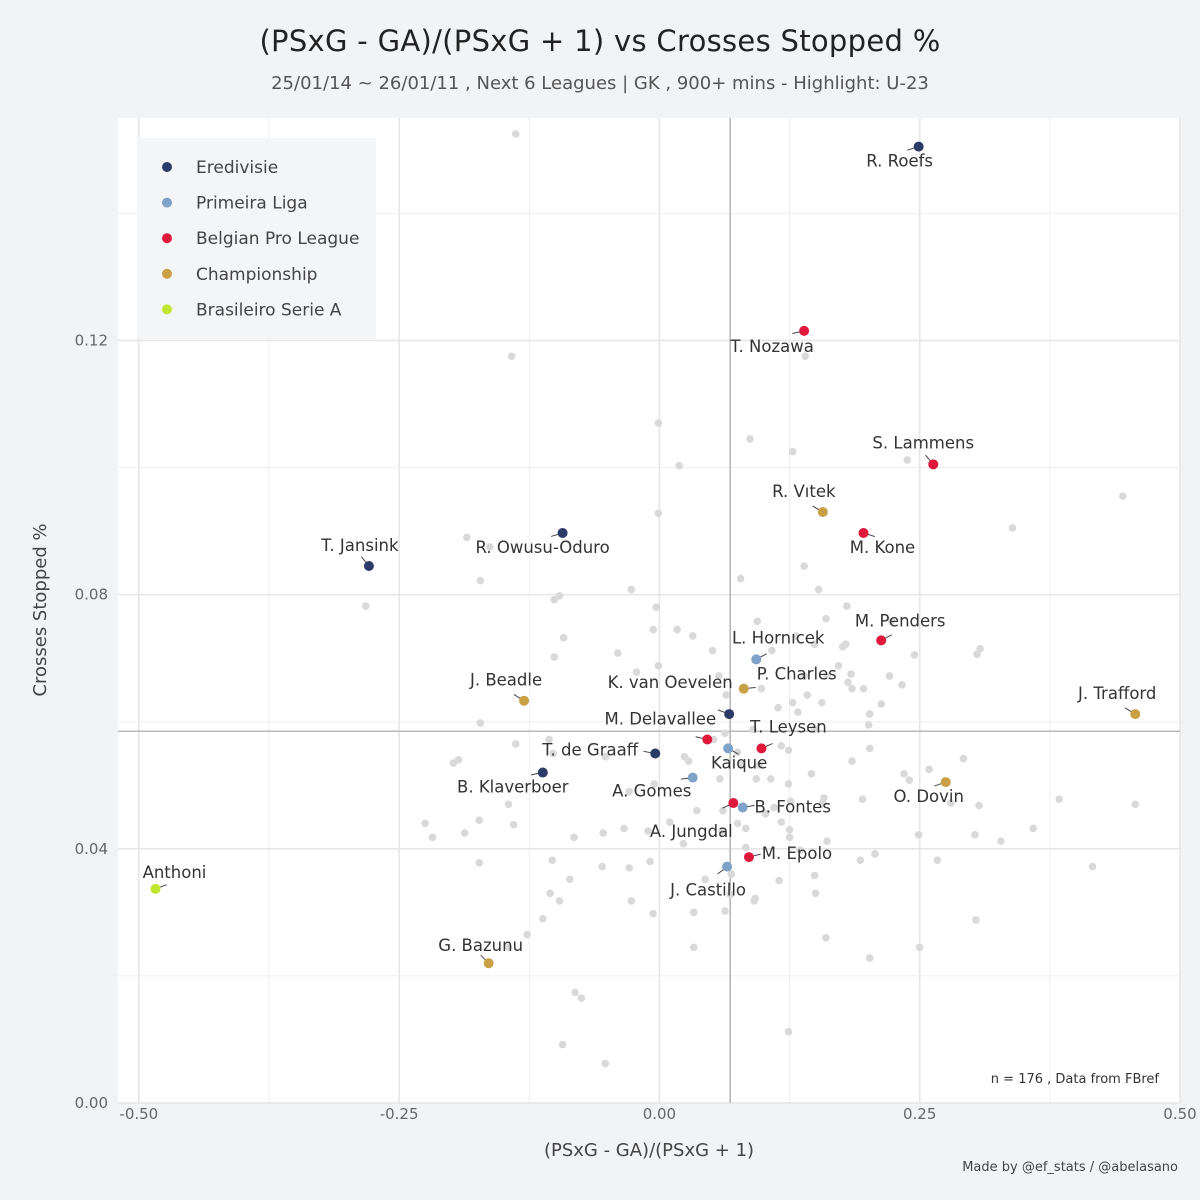  I want to click on point-label: R. Owusu-Oduro, so click(542, 547).